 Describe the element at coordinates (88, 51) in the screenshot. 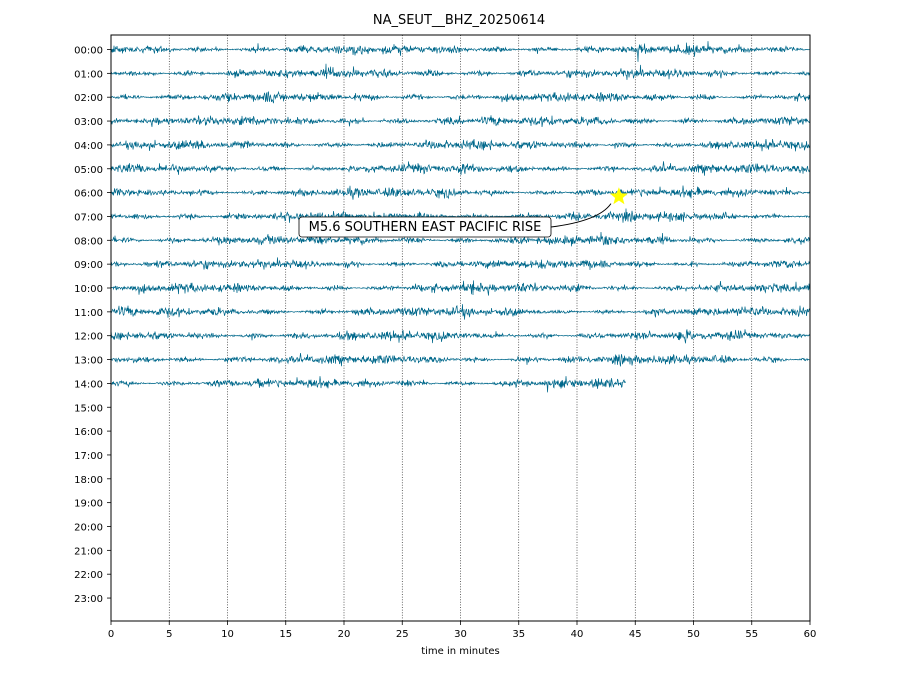

I see `y-tick-label: 00:00` at that location.